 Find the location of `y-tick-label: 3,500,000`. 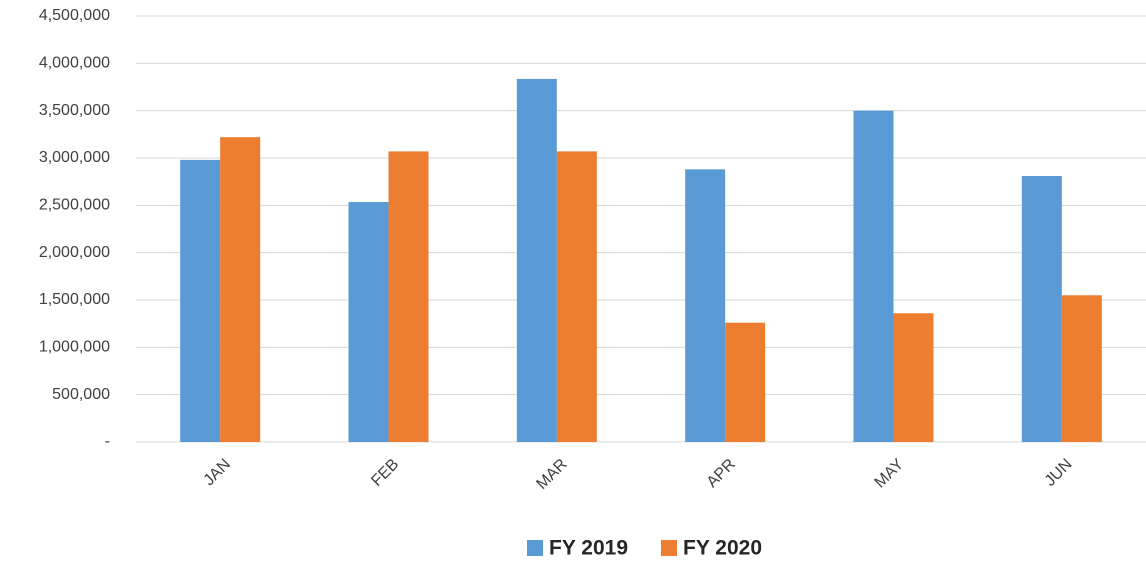

y-tick-label: 3,500,000 is located at coordinates (74, 110).